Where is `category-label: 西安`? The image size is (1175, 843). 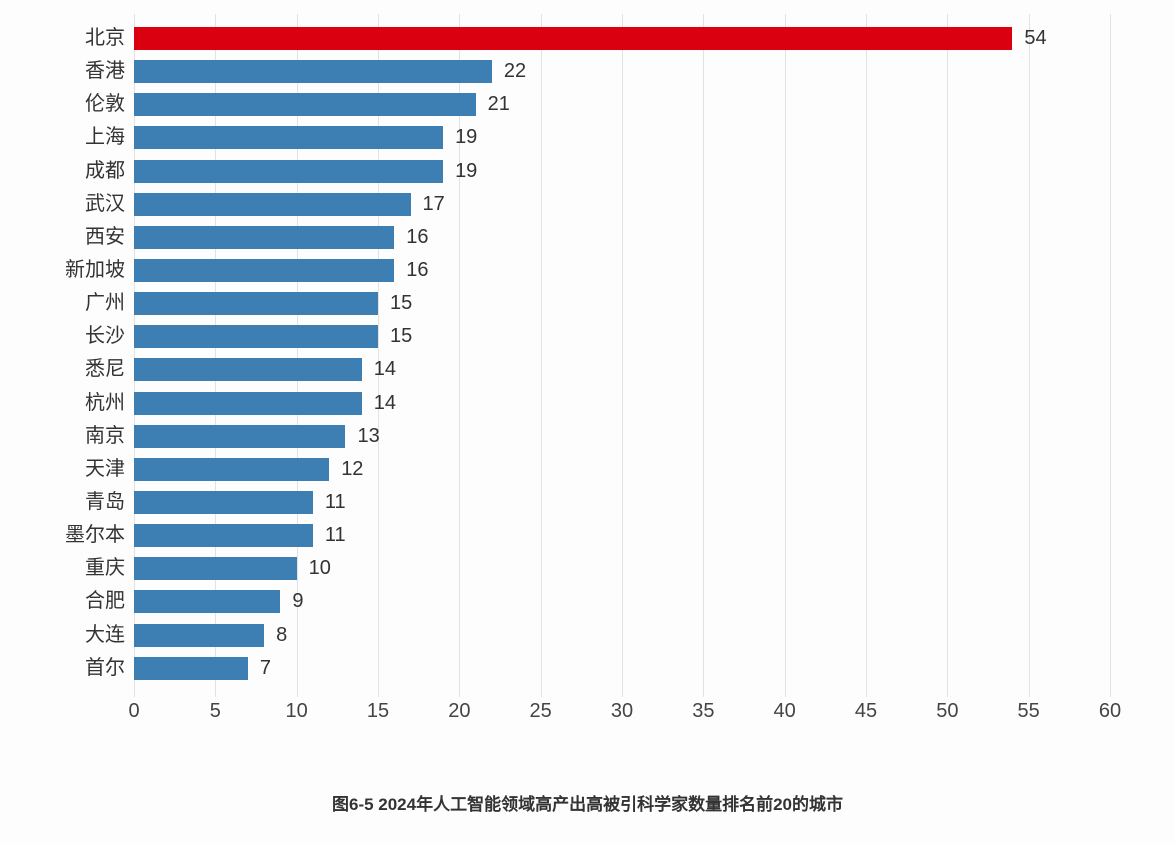
category-label: 西安 is located at coordinates (105, 236).